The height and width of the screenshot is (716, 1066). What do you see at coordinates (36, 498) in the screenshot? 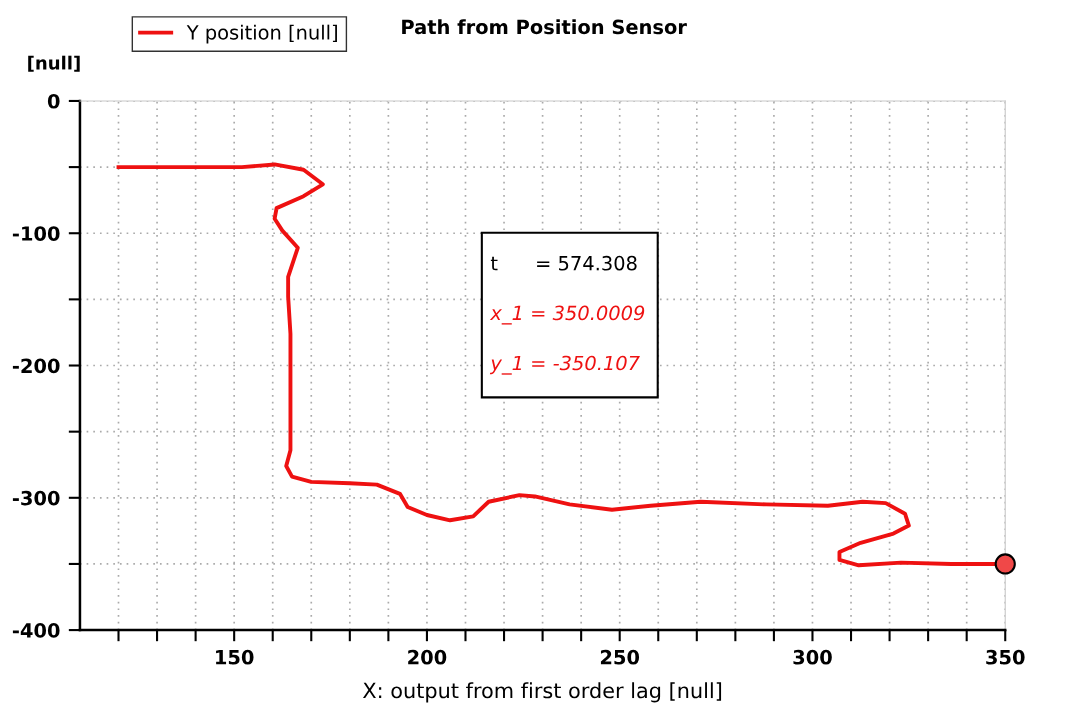
I see `y-tick-label: -300` at bounding box center [36, 498].